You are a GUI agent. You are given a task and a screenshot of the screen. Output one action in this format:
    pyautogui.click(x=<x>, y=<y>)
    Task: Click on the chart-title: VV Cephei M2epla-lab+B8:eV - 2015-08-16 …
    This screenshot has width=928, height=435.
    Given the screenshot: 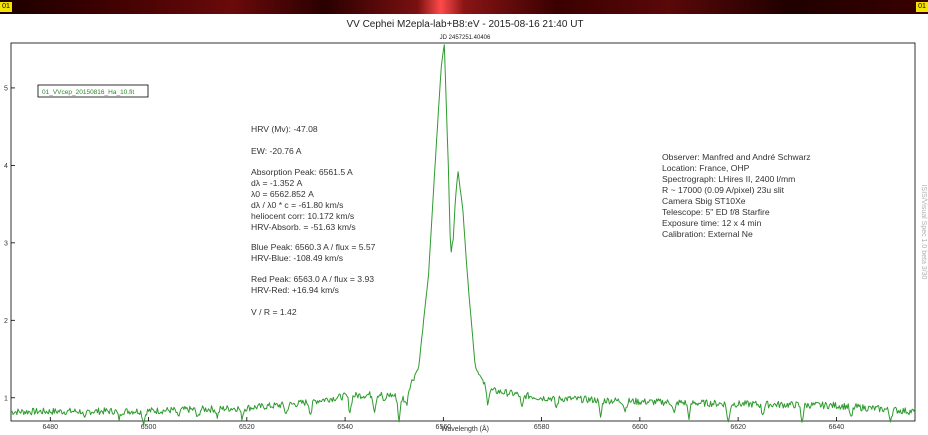 What is the action you would take?
    pyautogui.click(x=464, y=24)
    